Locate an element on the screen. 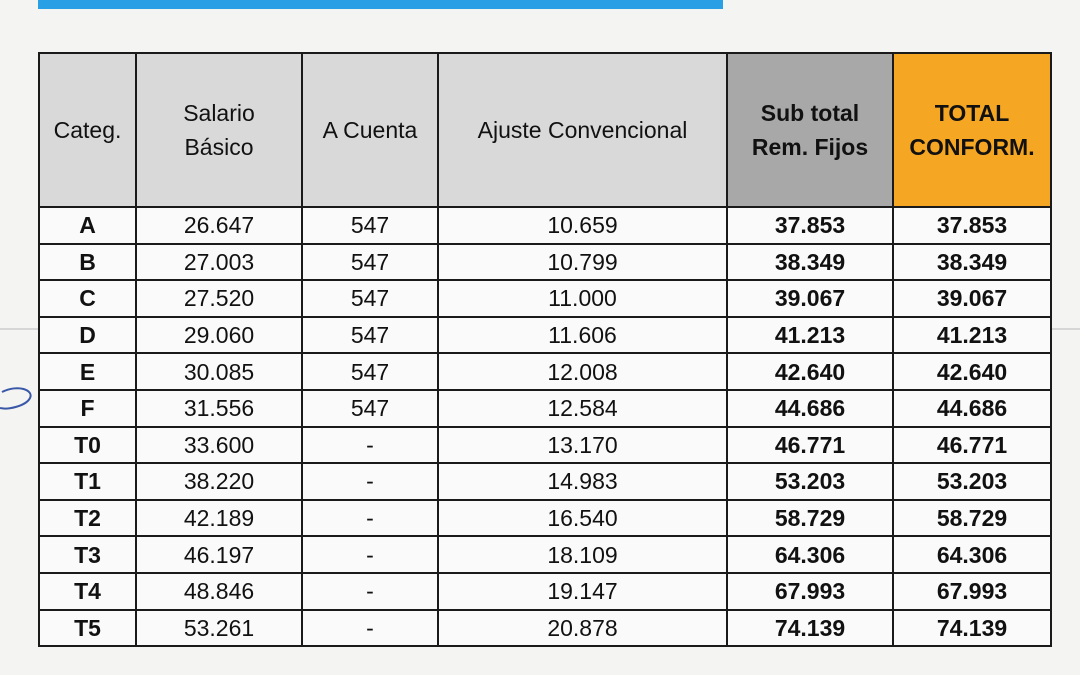  table-row: T1 38.220-14.983 53.203 53.203 is located at coordinates (545, 481).